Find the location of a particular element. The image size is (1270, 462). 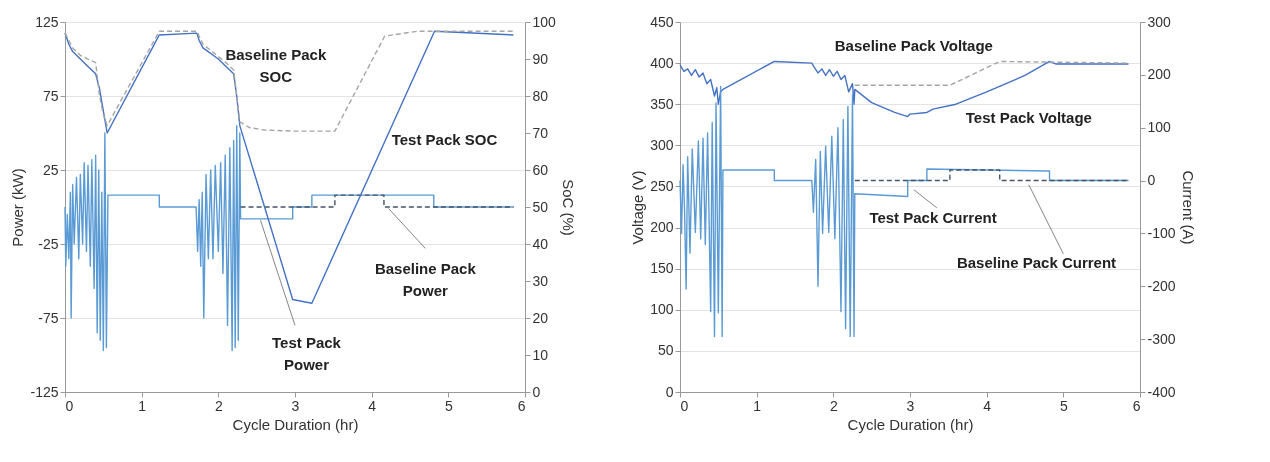

series-label: Baseline Pack SOC is located at coordinates (276, 65).